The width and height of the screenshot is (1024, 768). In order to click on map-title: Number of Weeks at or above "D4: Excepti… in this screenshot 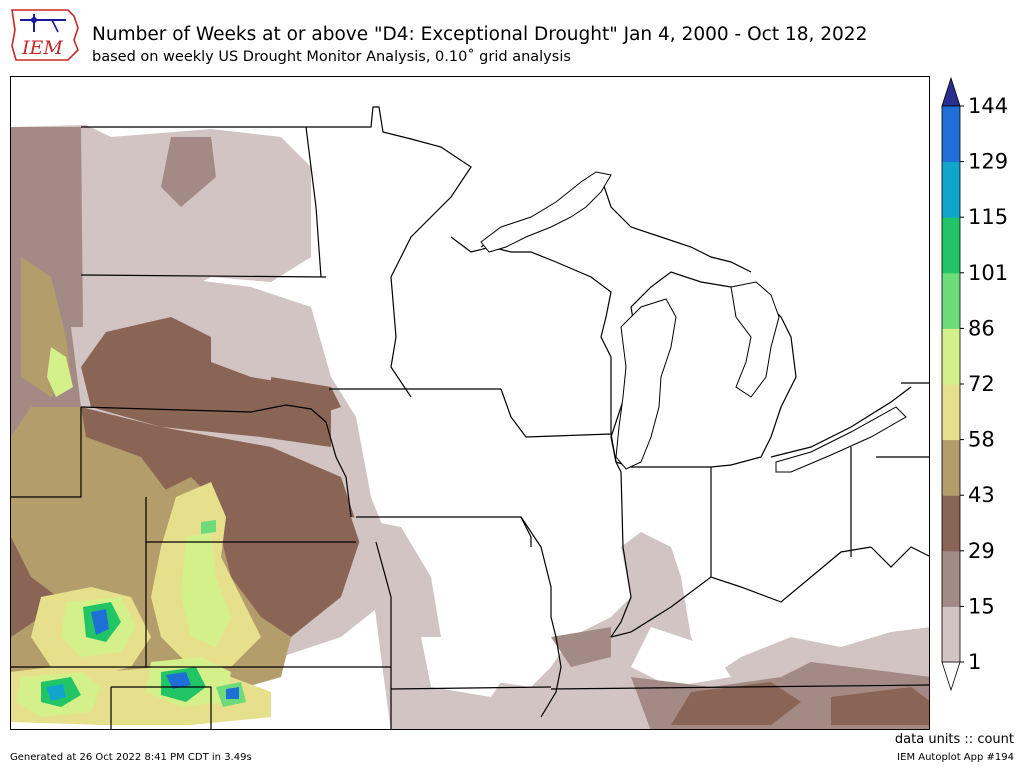, I will do `click(480, 34)`.